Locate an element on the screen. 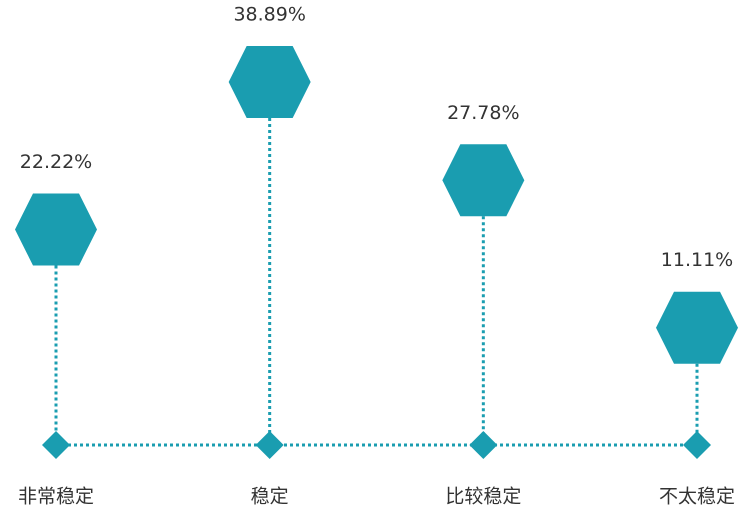  category-label: 非常稳定 is located at coordinates (56, 497).